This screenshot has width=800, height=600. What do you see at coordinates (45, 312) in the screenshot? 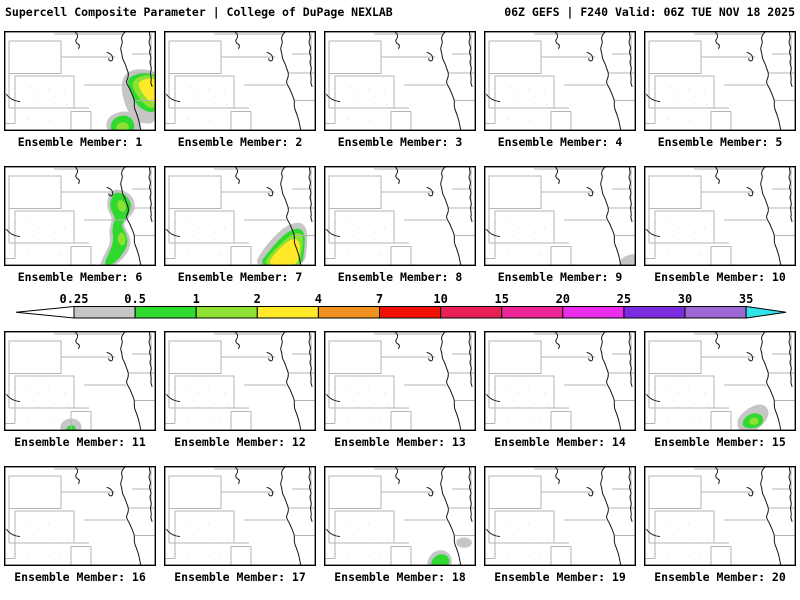
I see `scale-underflow-arrow` at bounding box center [45, 312].